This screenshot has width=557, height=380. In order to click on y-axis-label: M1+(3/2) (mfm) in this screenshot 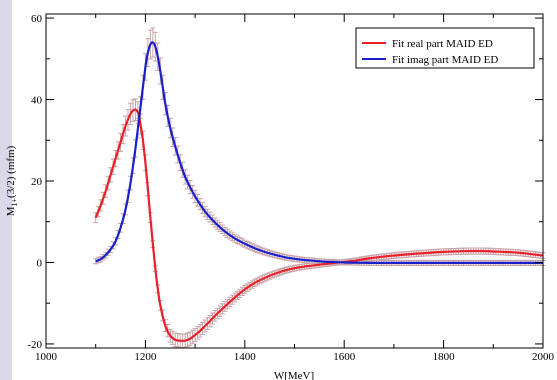, I will do `click(12, 180)`.